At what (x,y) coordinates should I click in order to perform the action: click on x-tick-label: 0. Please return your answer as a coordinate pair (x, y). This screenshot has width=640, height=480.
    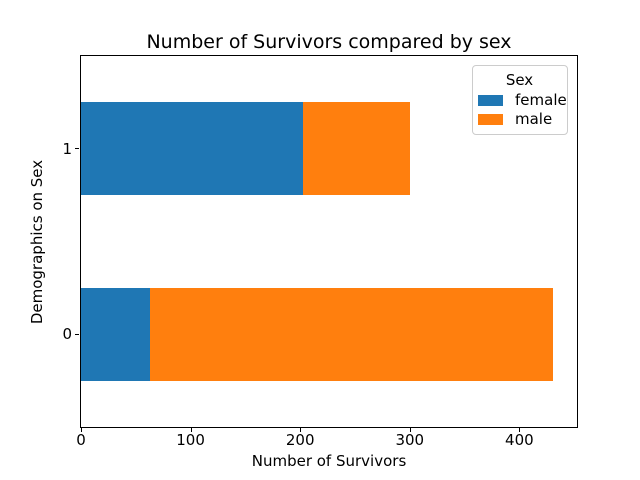
    Looking at the image, I should click on (81, 440).